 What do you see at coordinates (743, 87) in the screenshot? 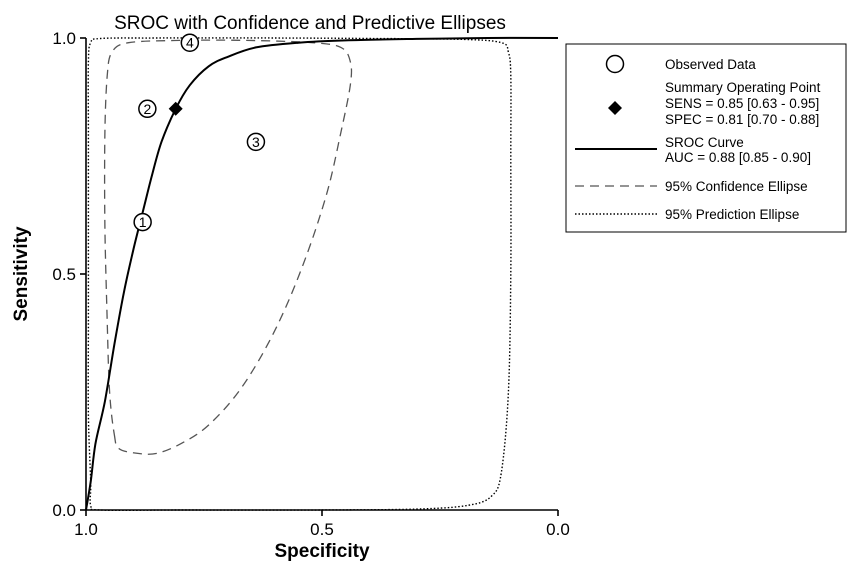
I see `legend-summary-label: Summary Operating Point` at bounding box center [743, 87].